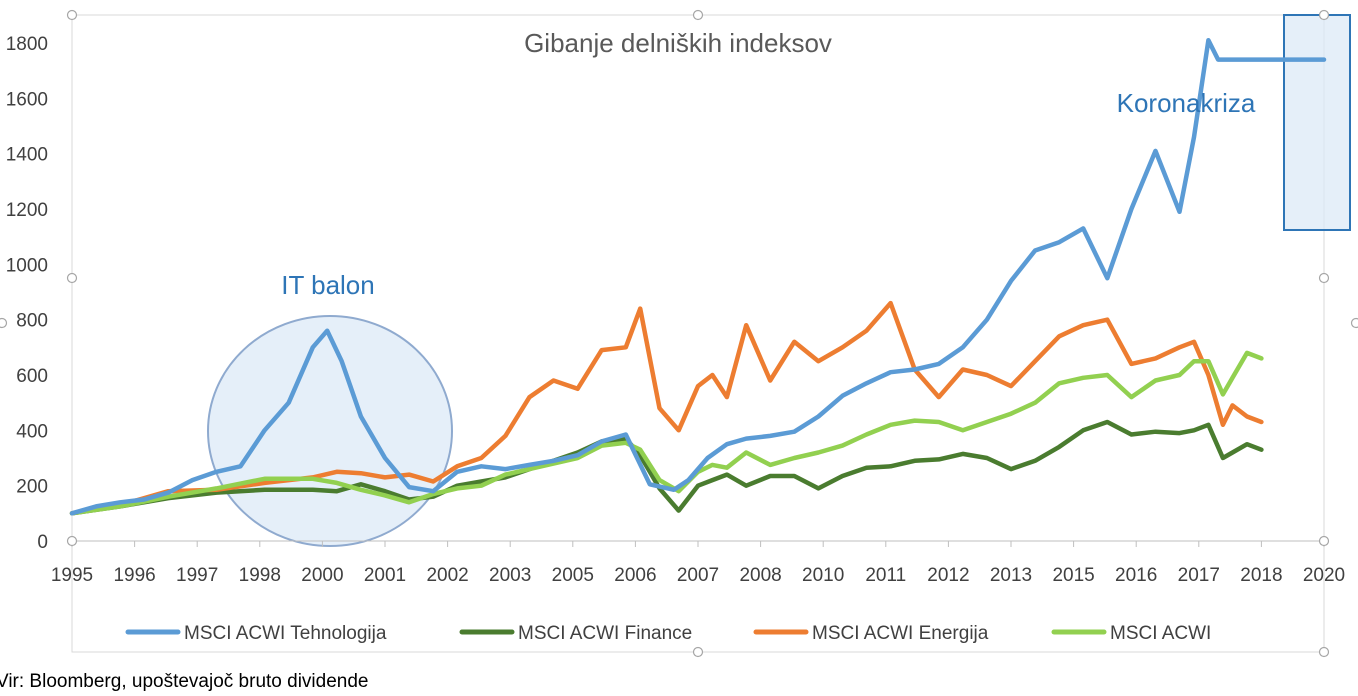 This screenshot has height=696, width=1358. Describe the element at coordinates (27, 44) in the screenshot. I see `y-tick-label: 1800` at that location.